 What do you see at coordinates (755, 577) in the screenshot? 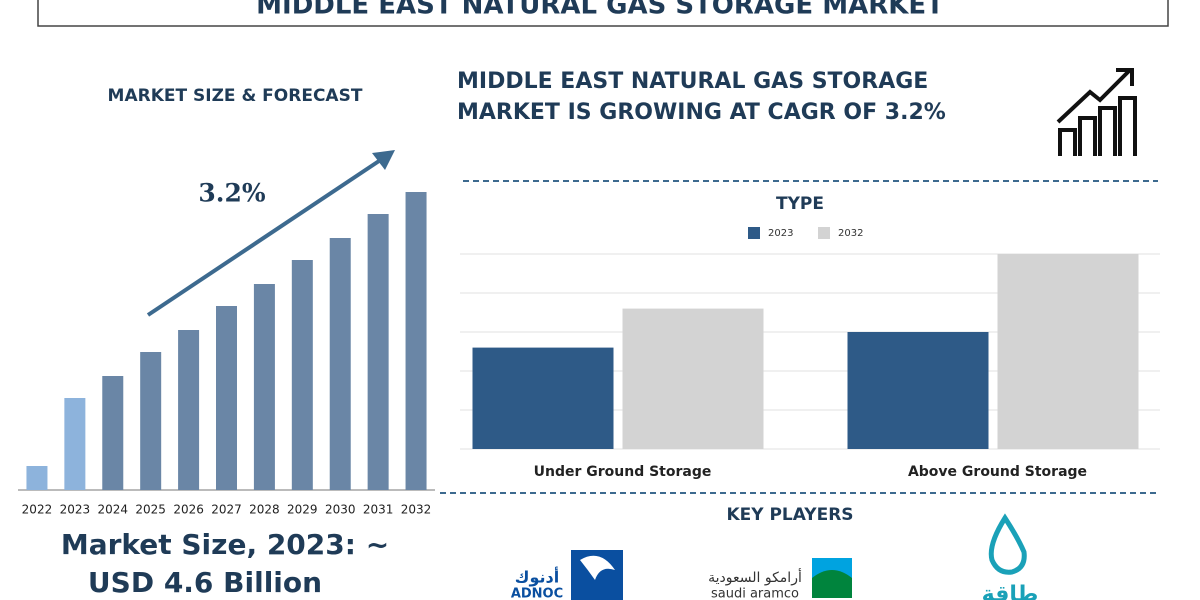
I see `logo-text: أرامكو السعودية` at bounding box center [755, 577].